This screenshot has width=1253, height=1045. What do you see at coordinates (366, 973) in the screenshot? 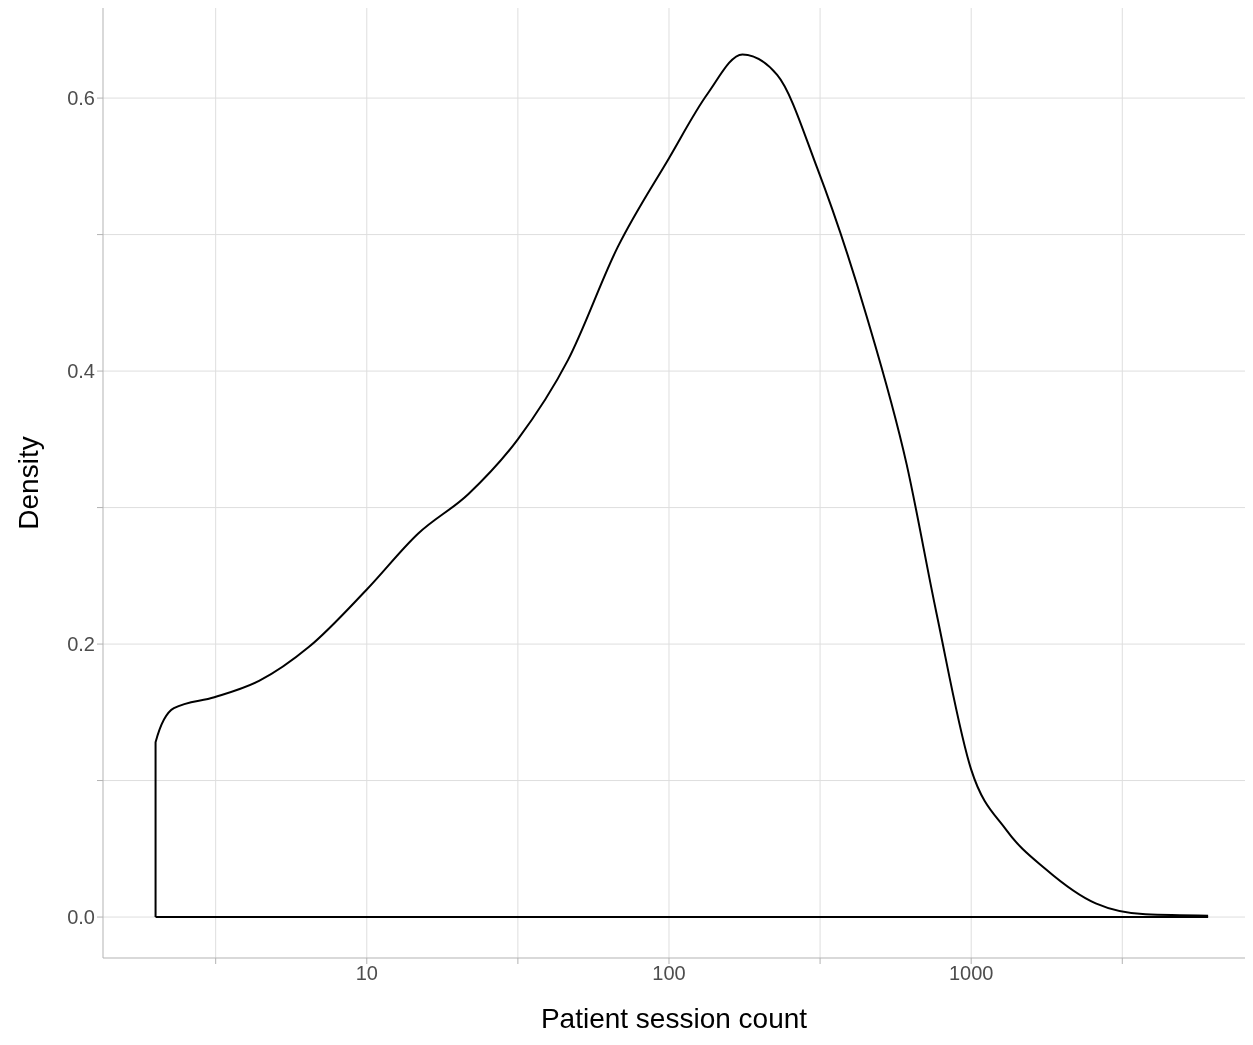
I see `x-tick-label: 10` at bounding box center [366, 973].